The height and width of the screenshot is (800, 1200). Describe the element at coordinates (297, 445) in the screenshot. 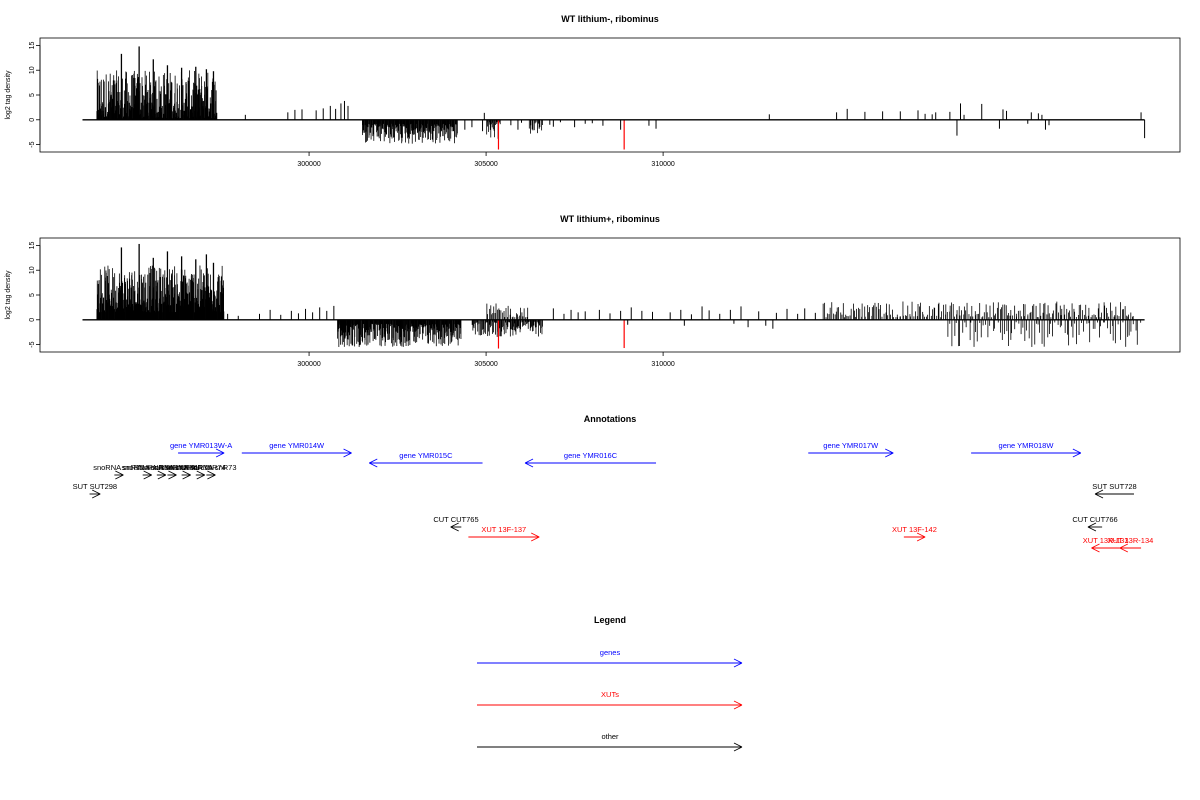

I see `annotation-label: gene YMR014W` at that location.